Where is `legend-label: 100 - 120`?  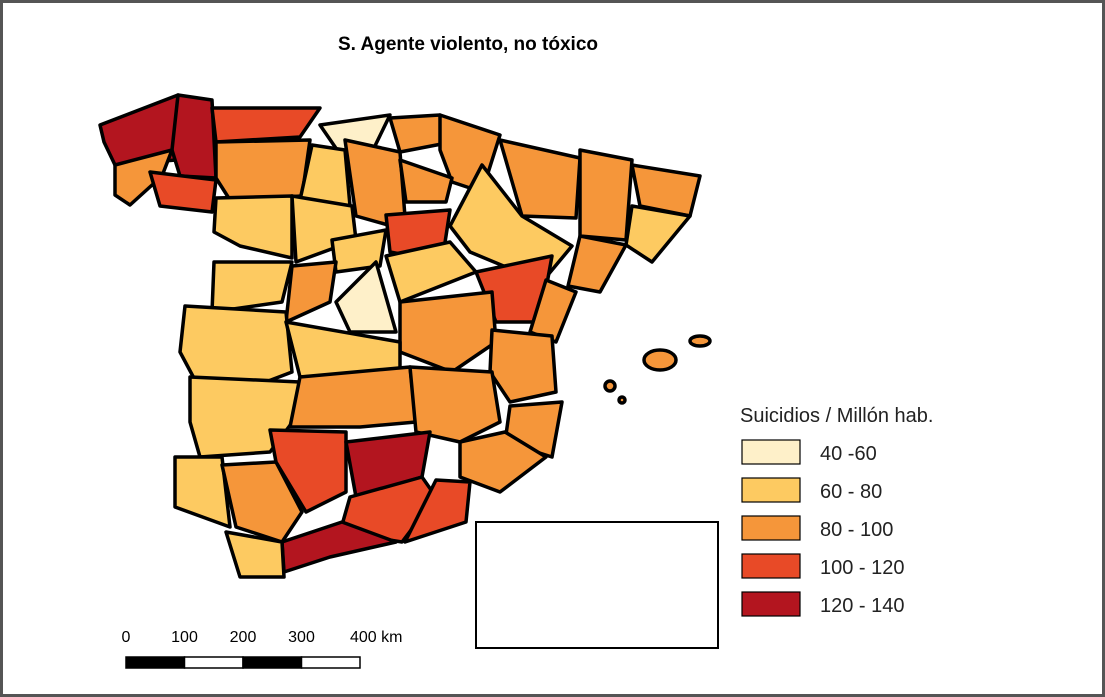 legend-label: 100 - 120 is located at coordinates (862, 568).